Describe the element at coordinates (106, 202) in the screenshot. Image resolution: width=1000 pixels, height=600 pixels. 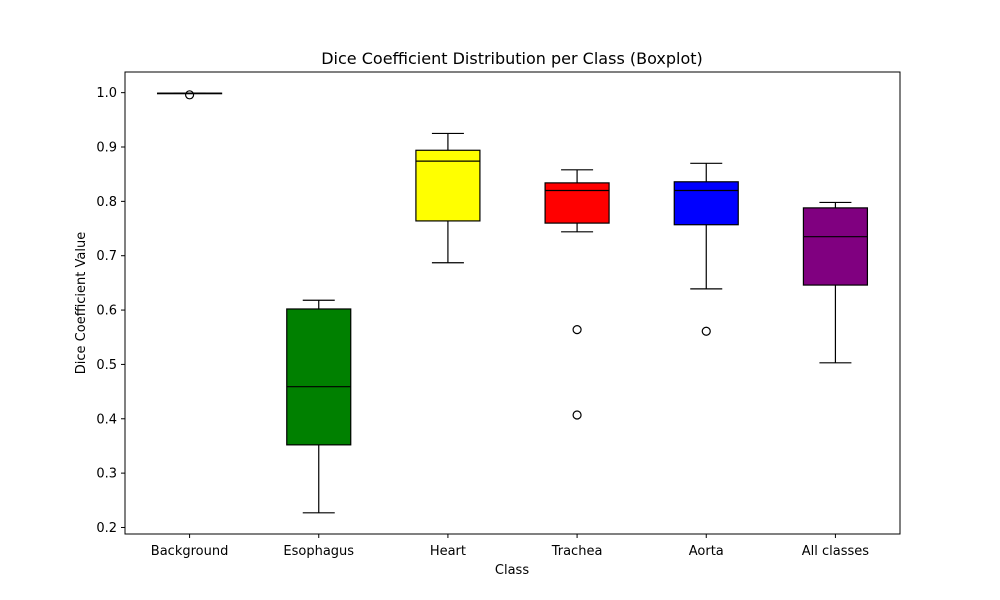
I see `y-tick-label: 0.8` at that location.